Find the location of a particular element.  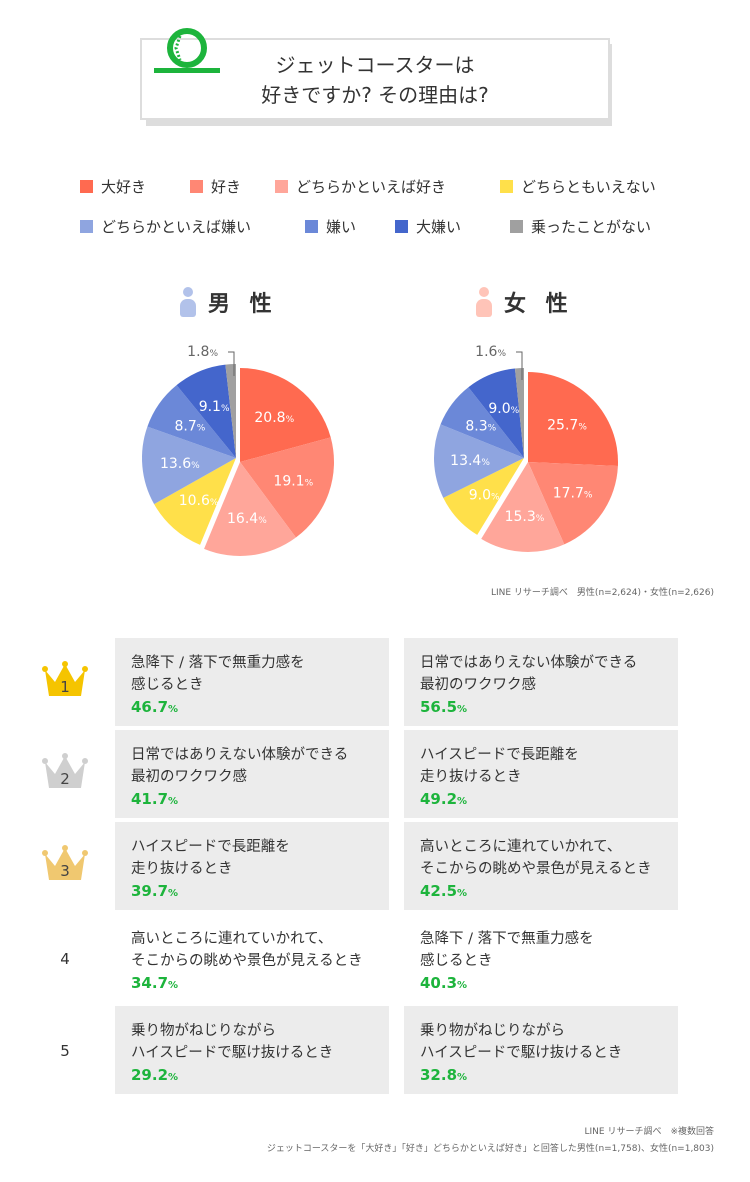

pie-data-label: 16.4% is located at coordinates (247, 519).